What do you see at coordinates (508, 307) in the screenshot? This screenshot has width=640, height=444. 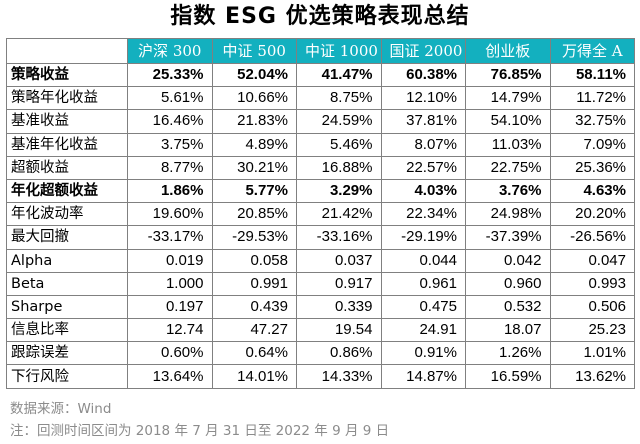 I see `table-cell: 0.532` at bounding box center [508, 307].